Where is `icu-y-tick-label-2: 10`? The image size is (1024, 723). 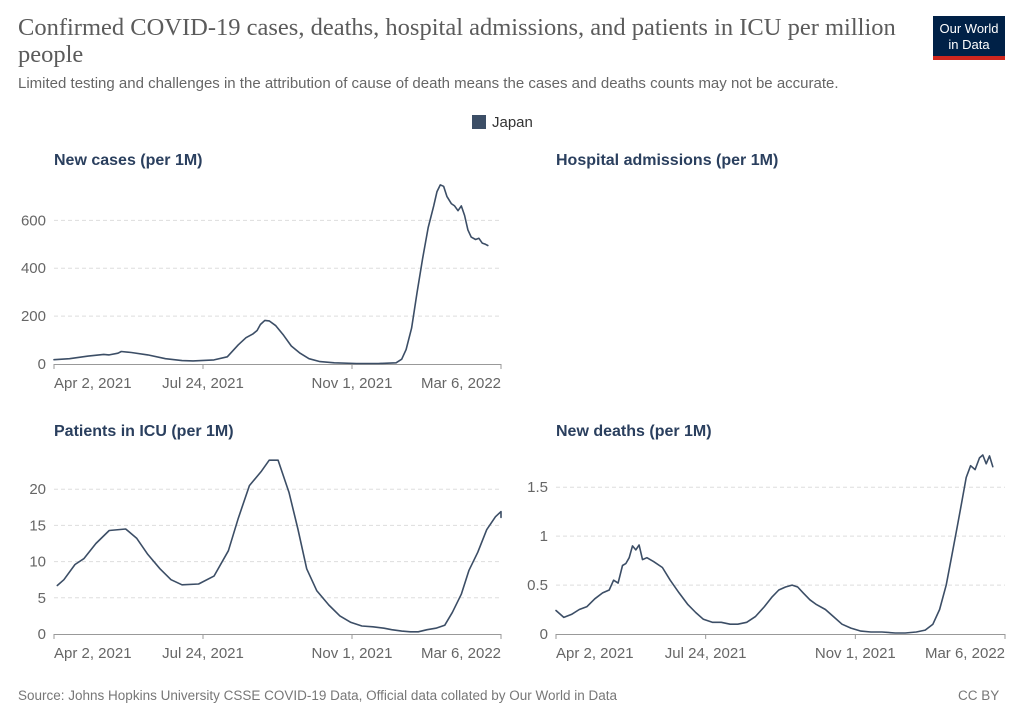 icu-y-tick-label-2: 10 is located at coordinates (37, 562).